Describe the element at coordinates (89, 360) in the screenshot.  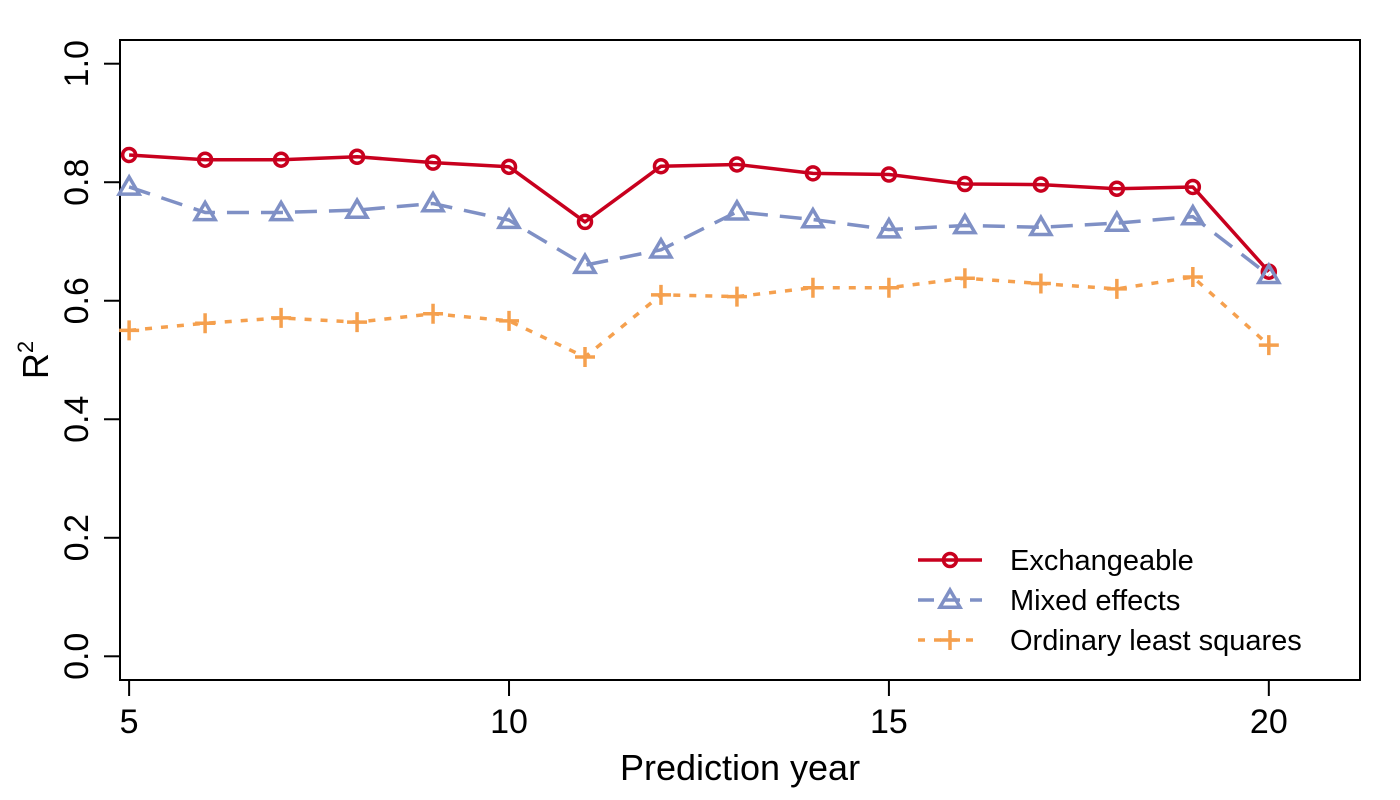
I see `y-axis: 0.0 0.2 0.4 0.6 0.8 1.0` at that location.